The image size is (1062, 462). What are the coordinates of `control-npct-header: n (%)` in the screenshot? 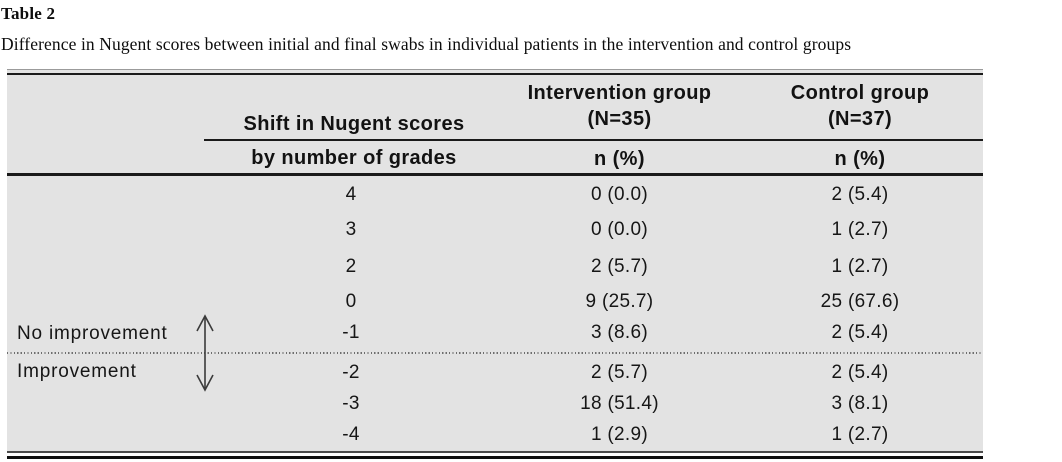 It's located at (860, 159).